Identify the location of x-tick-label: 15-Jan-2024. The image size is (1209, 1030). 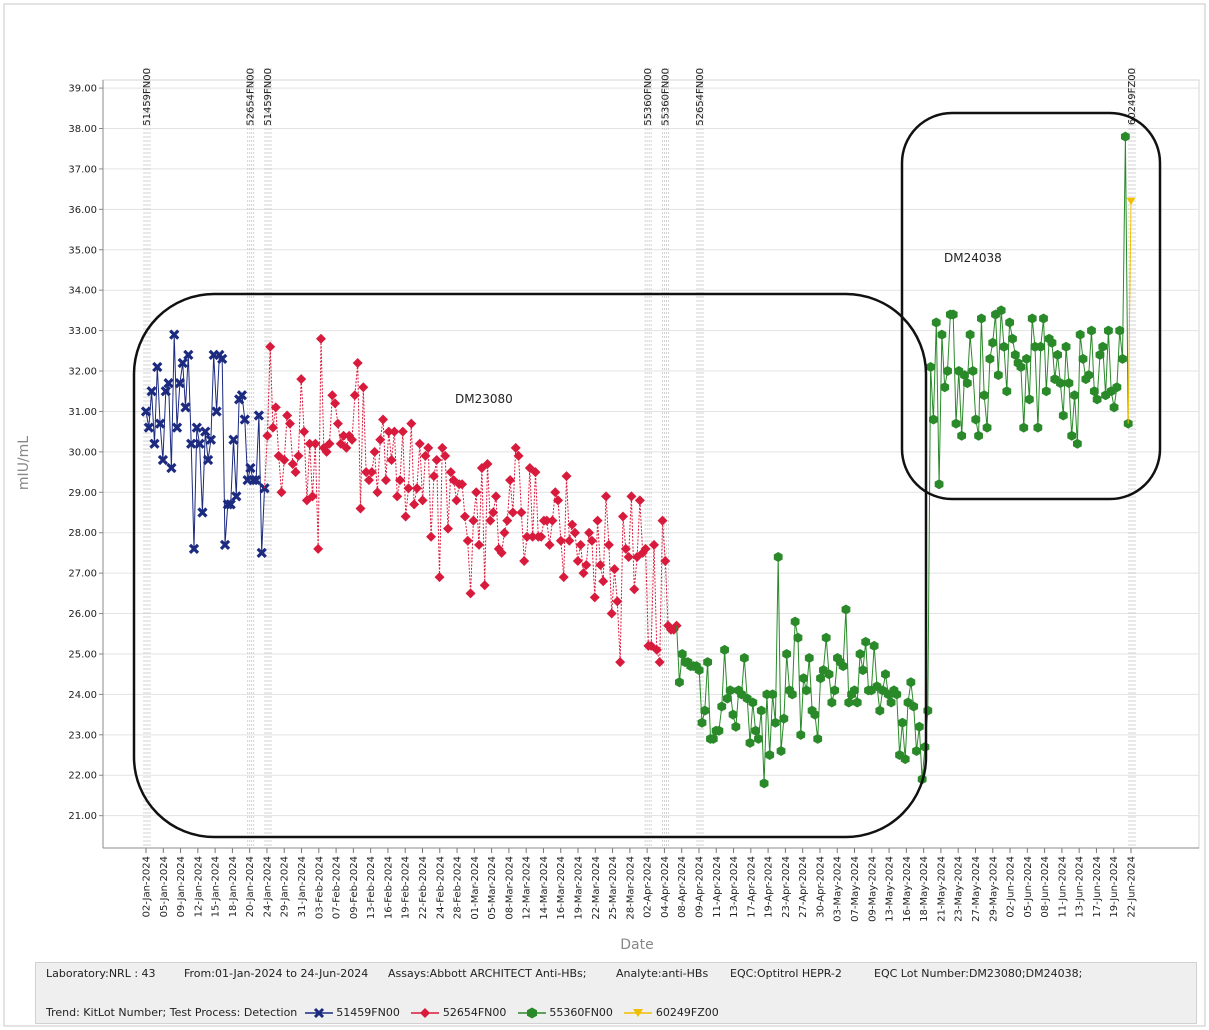
(216, 886).